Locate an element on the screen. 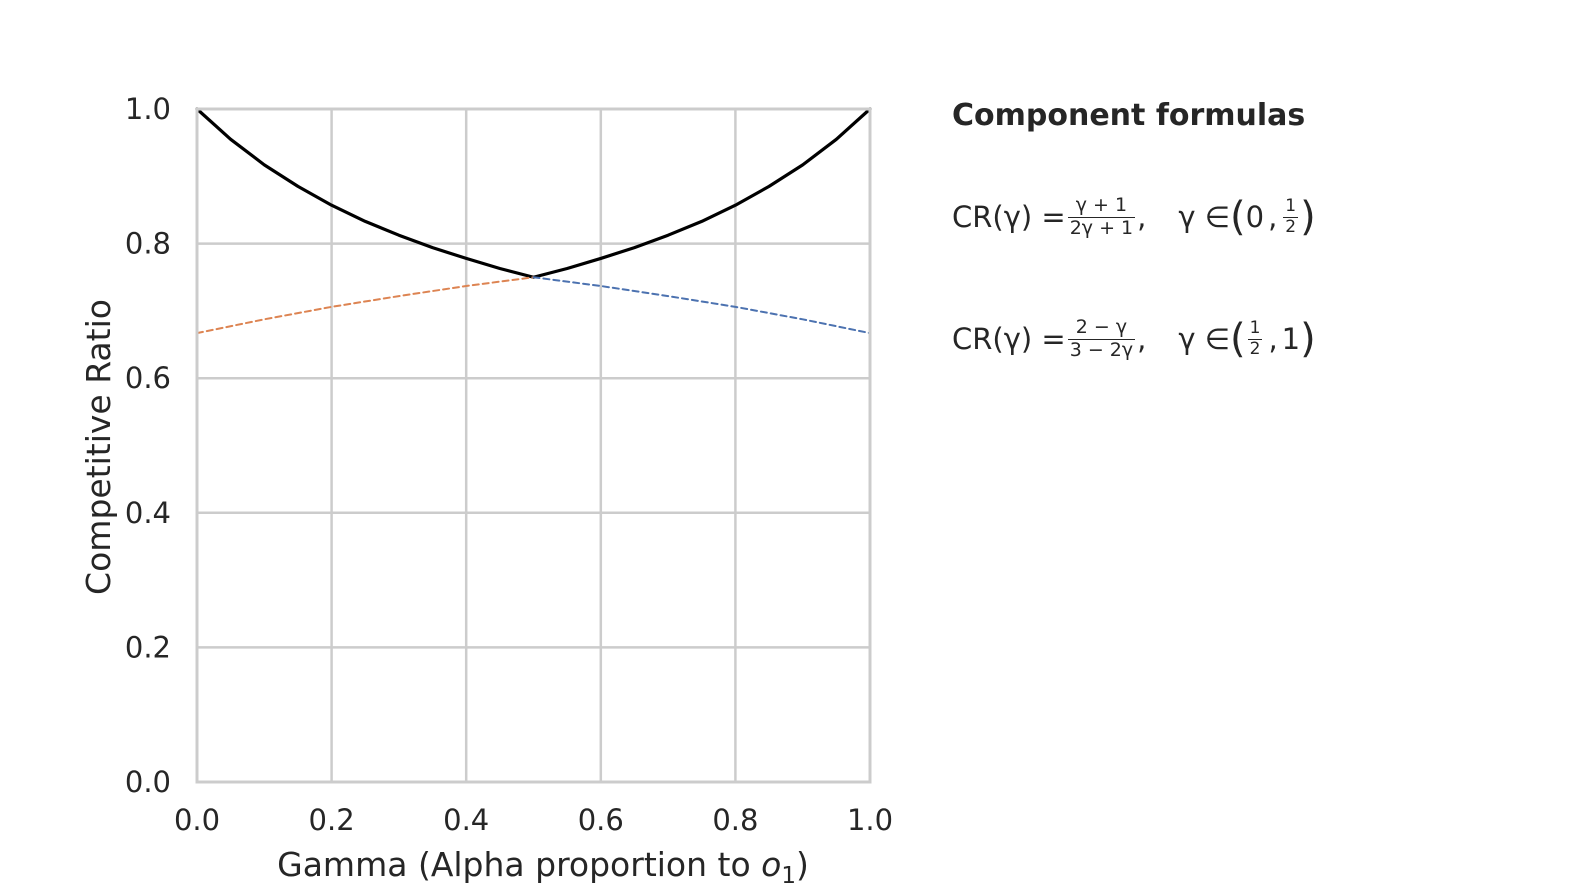 The image size is (1584, 892). series-line-0-solid is located at coordinates (533, 193).